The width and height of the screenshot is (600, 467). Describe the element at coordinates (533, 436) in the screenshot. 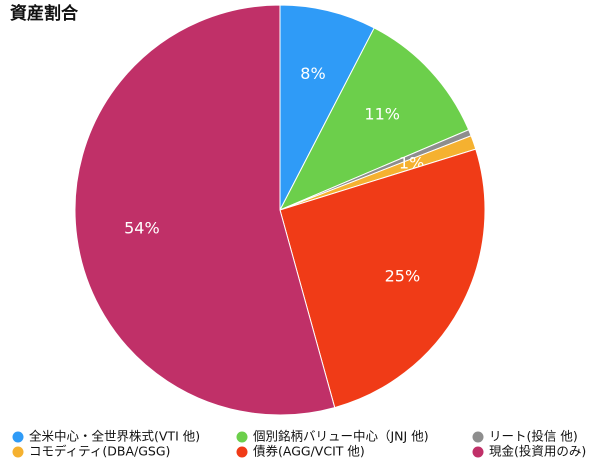

I see `legend-label: リート(投信 他)` at that location.